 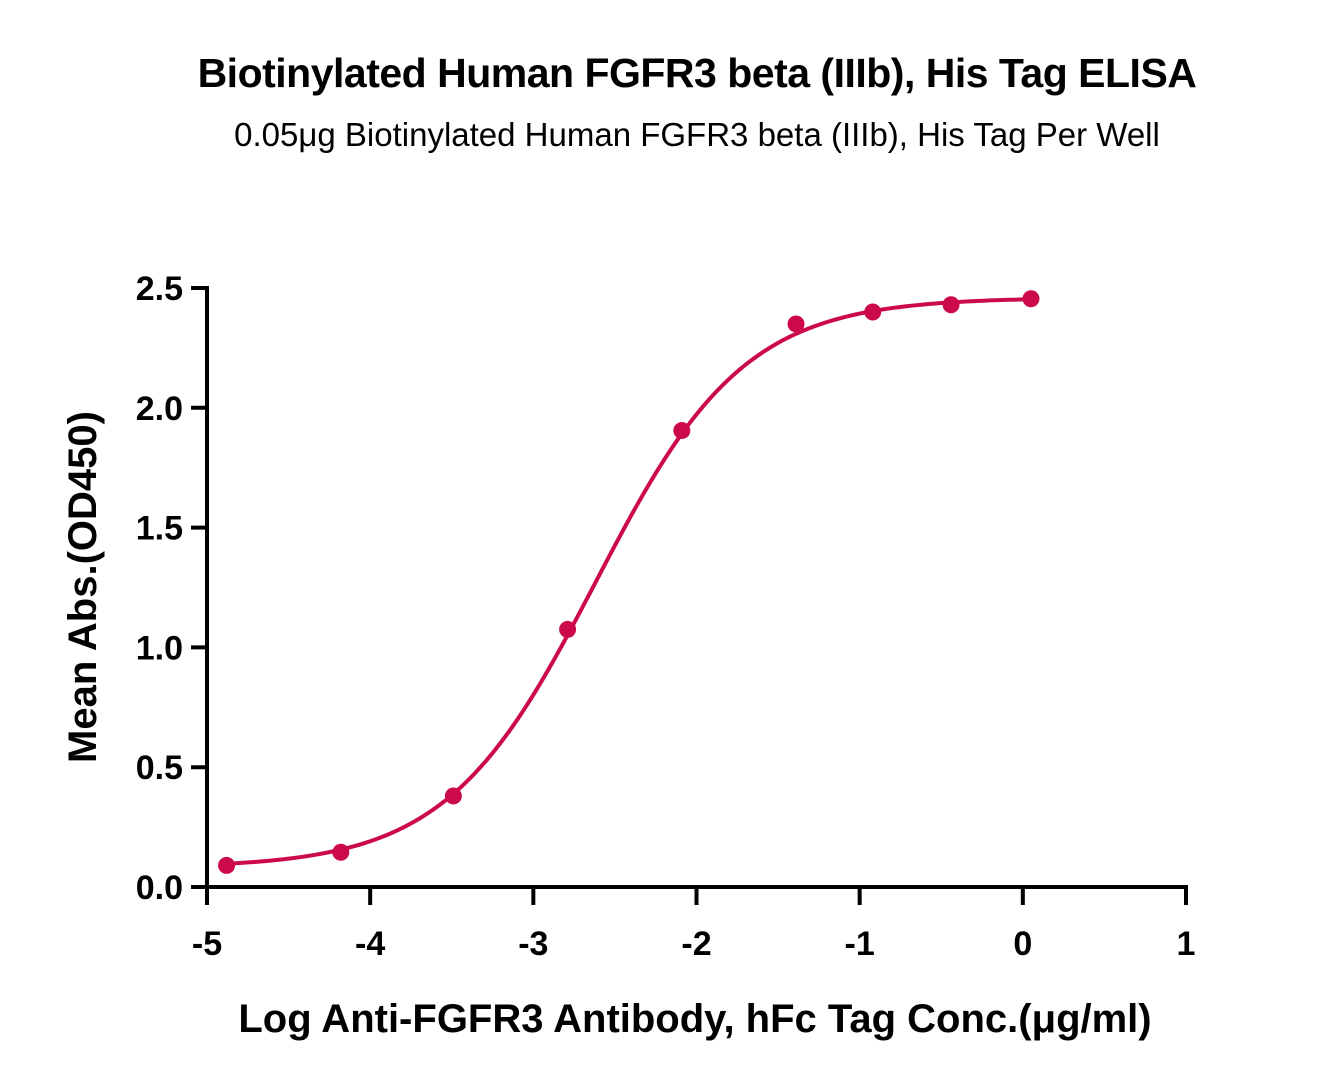 I want to click on y-tick-label: 1.0, so click(x=159, y=648).